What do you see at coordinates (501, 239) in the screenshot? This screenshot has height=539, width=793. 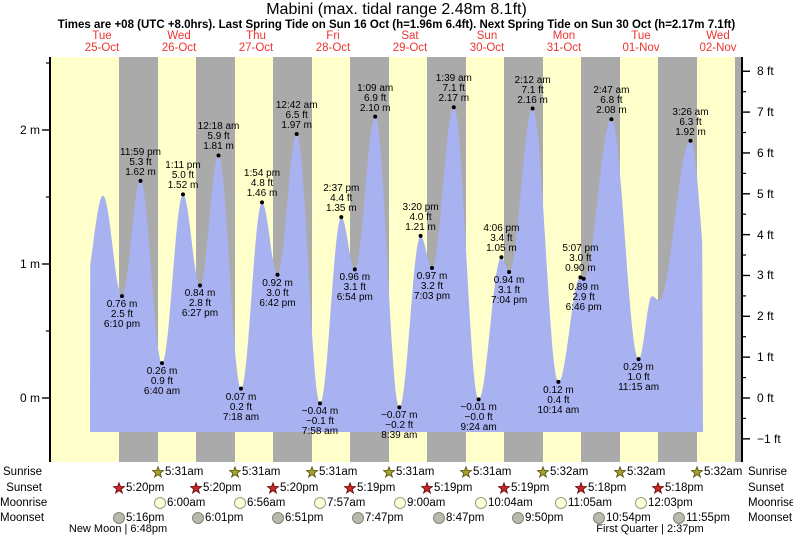 I see `tide-annotation-high: 4:06 pm 3.4 ft 1.05 m` at bounding box center [501, 239].